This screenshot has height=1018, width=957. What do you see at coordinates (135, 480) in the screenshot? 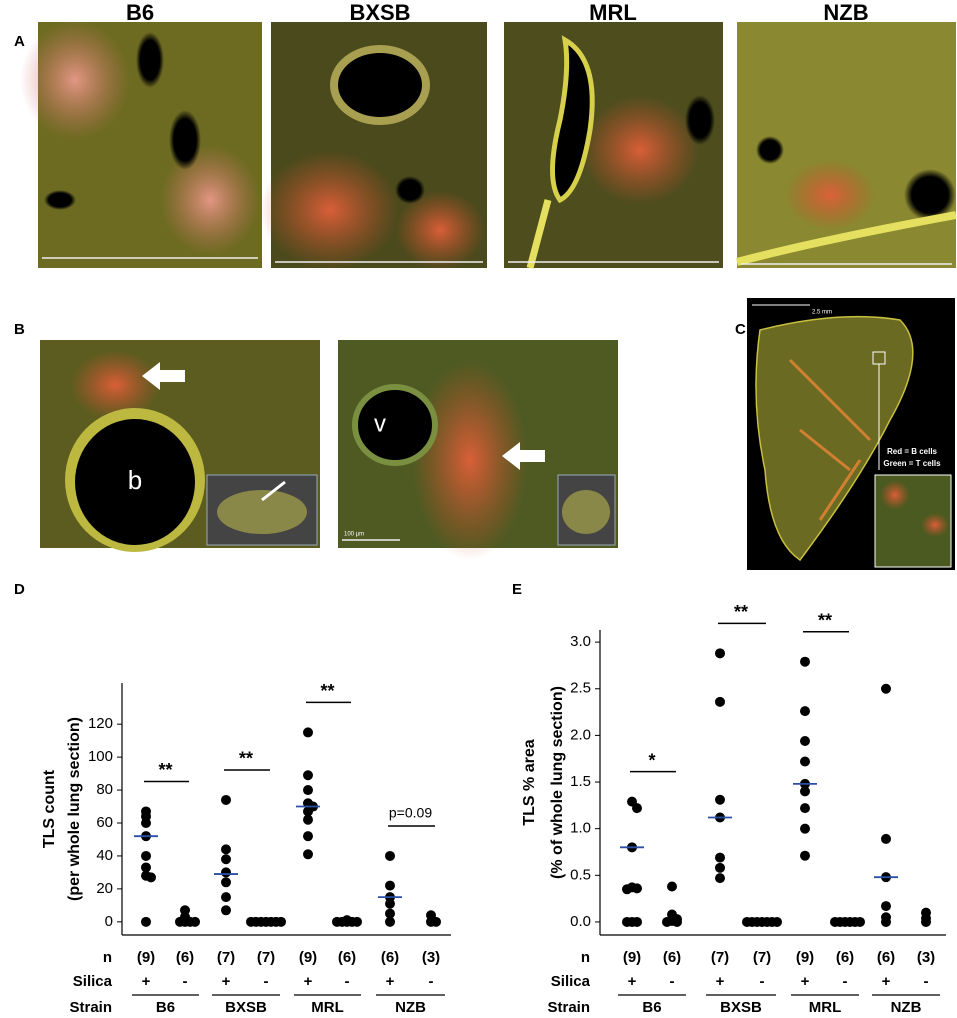
I see `image-label: b` at bounding box center [135, 480].